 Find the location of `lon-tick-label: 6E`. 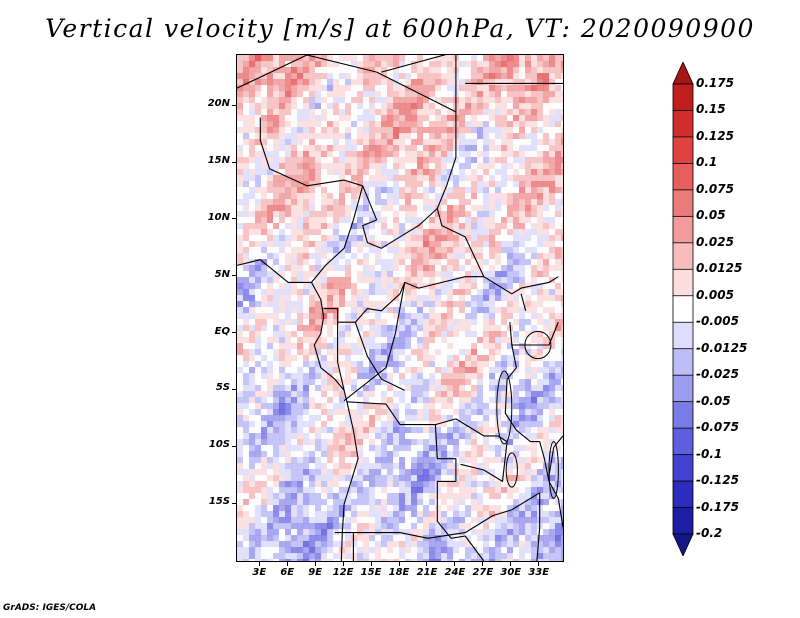

lon-tick-label: 6E is located at coordinates (287, 572).